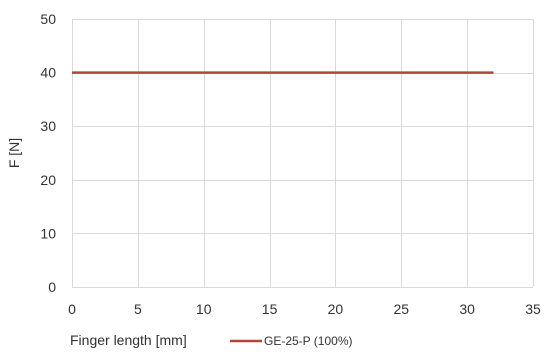 This screenshot has width=555, height=359. I want to click on x-tick-label: 10, so click(204, 309).